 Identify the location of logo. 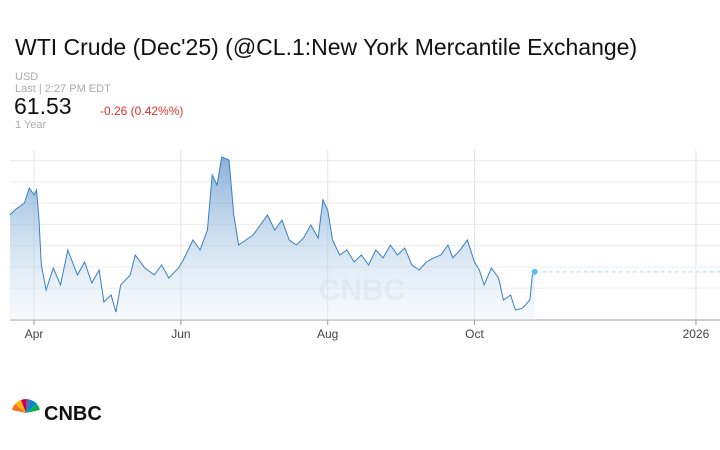
(26, 406).